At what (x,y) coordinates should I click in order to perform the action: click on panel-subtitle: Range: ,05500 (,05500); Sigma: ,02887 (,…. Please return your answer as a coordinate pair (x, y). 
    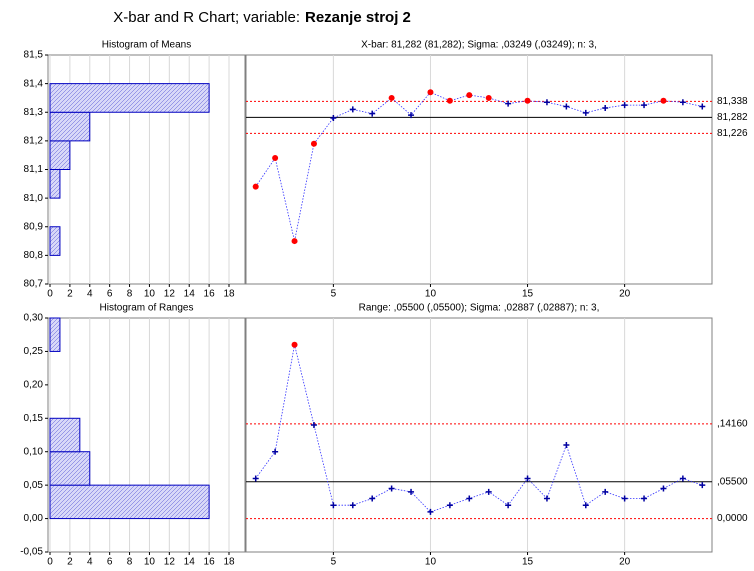
    Looking at the image, I should click on (479, 308).